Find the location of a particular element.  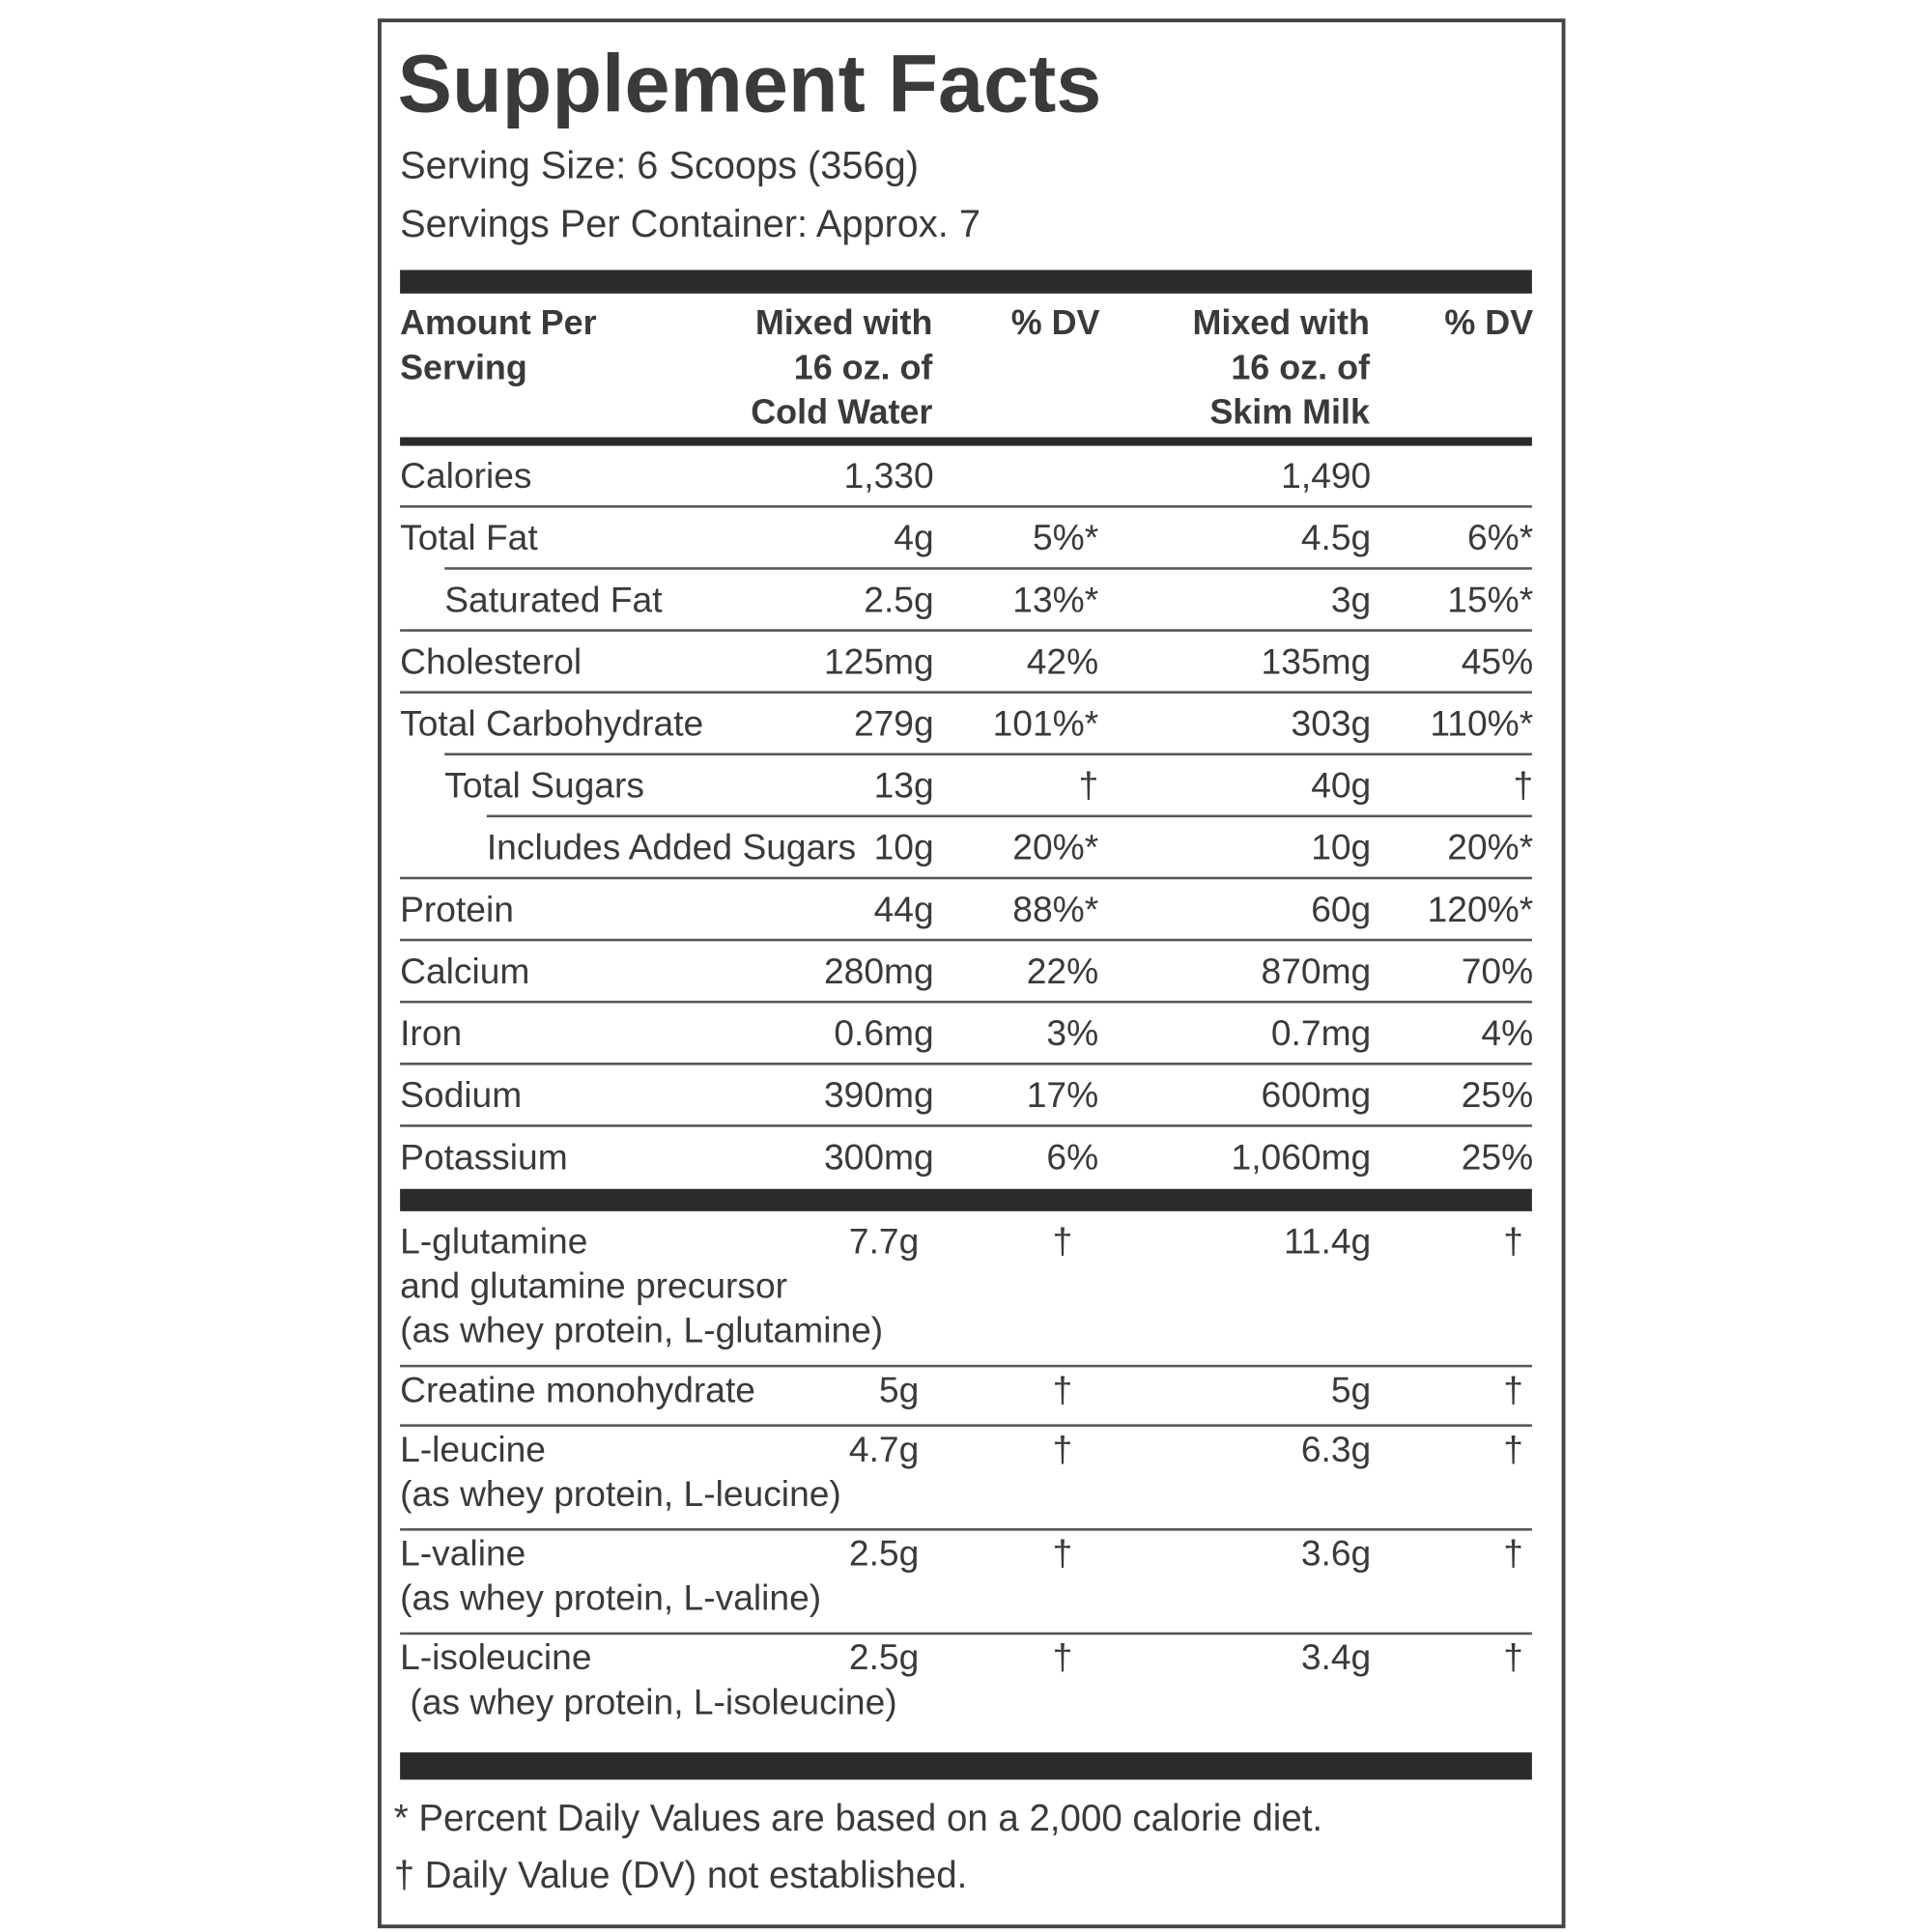

ingredient-value: 5g is located at coordinates (1351, 1391).